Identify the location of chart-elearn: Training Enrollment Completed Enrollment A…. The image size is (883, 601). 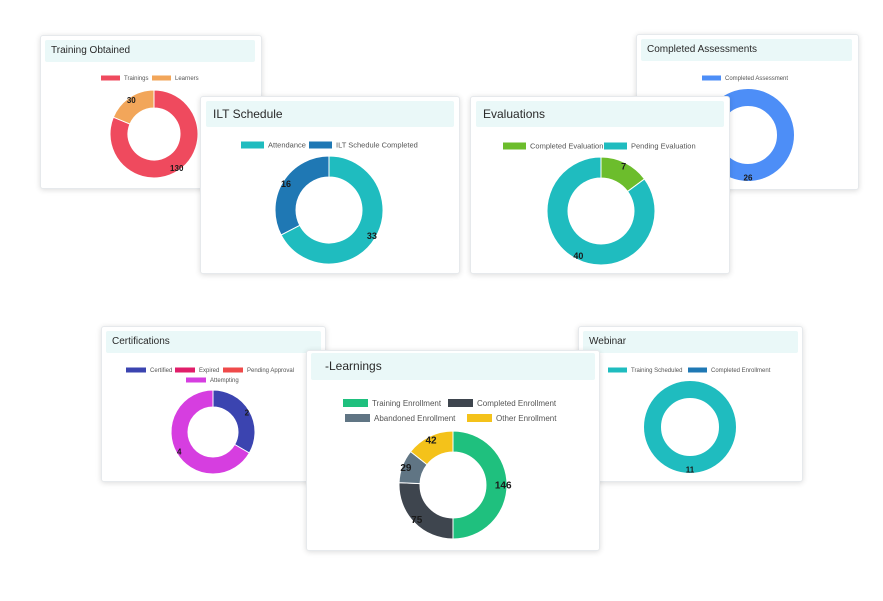
(450, 469).